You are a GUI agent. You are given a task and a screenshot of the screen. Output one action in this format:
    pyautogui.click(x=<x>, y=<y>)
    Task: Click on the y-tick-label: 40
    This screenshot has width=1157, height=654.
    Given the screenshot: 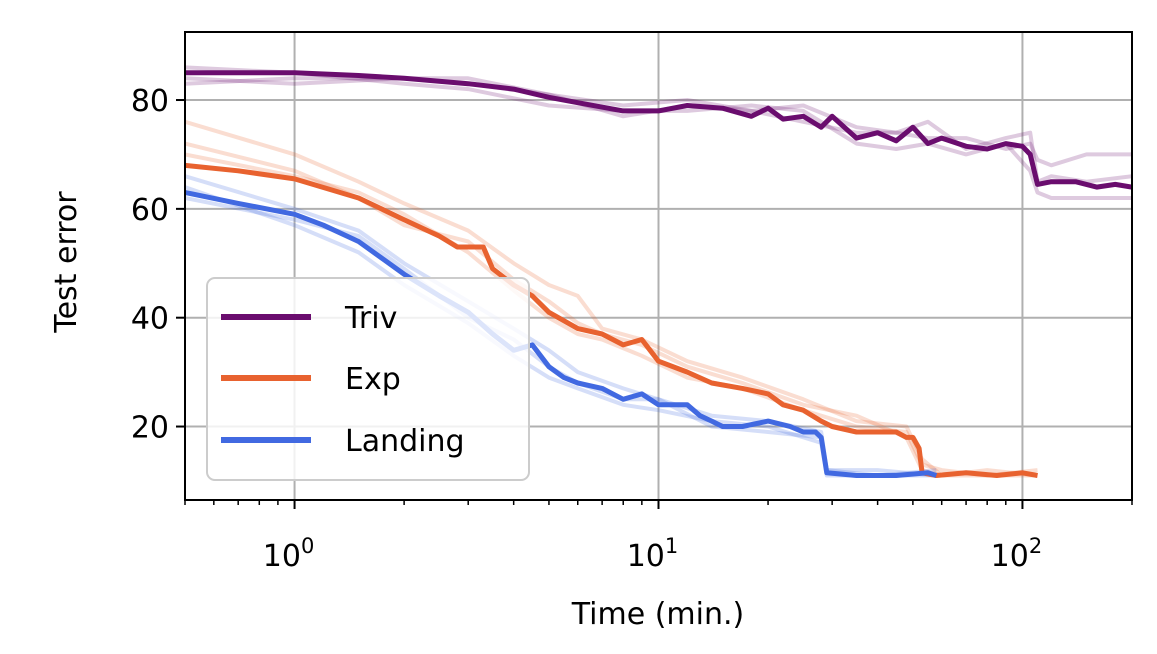 What is the action you would take?
    pyautogui.click(x=150, y=319)
    